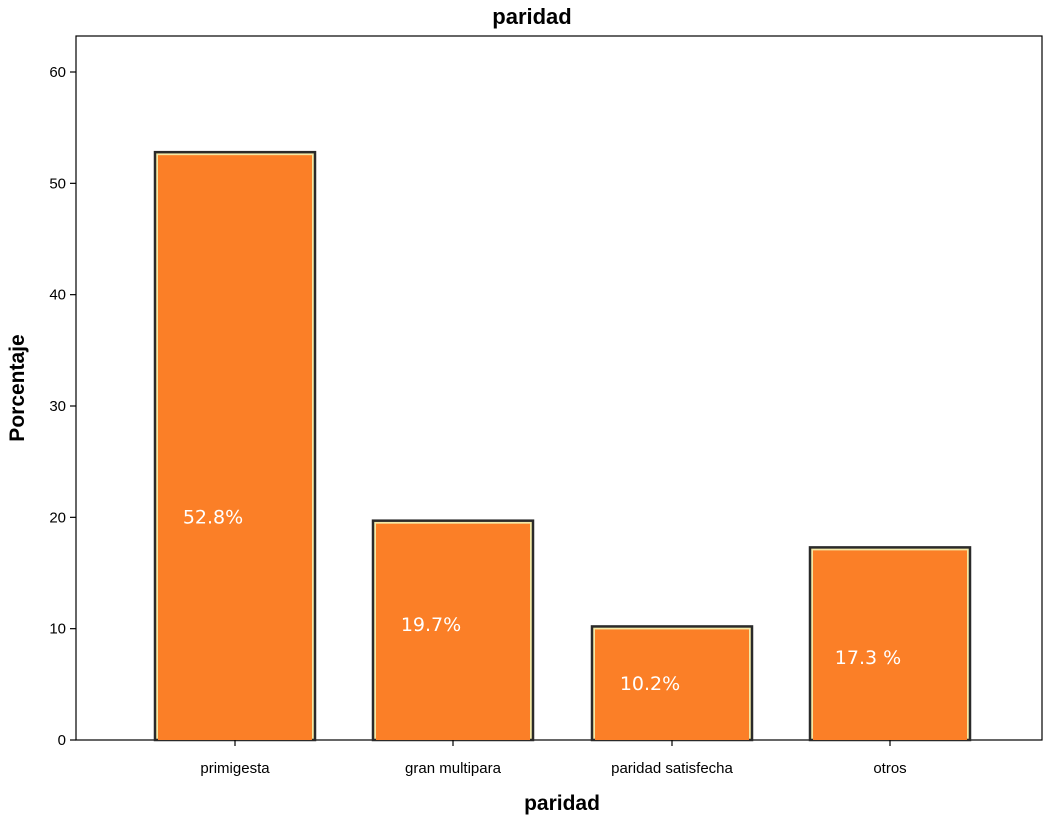 The image size is (1049, 818). I want to click on y-tick-label: 30, so click(57, 406).